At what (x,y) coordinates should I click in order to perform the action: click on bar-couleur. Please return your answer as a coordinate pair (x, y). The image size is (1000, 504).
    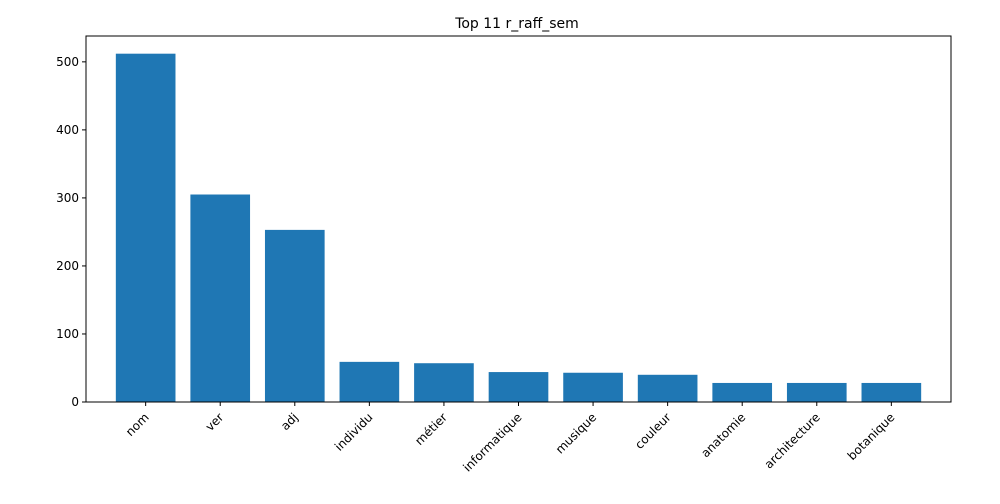
    Looking at the image, I should click on (667, 388).